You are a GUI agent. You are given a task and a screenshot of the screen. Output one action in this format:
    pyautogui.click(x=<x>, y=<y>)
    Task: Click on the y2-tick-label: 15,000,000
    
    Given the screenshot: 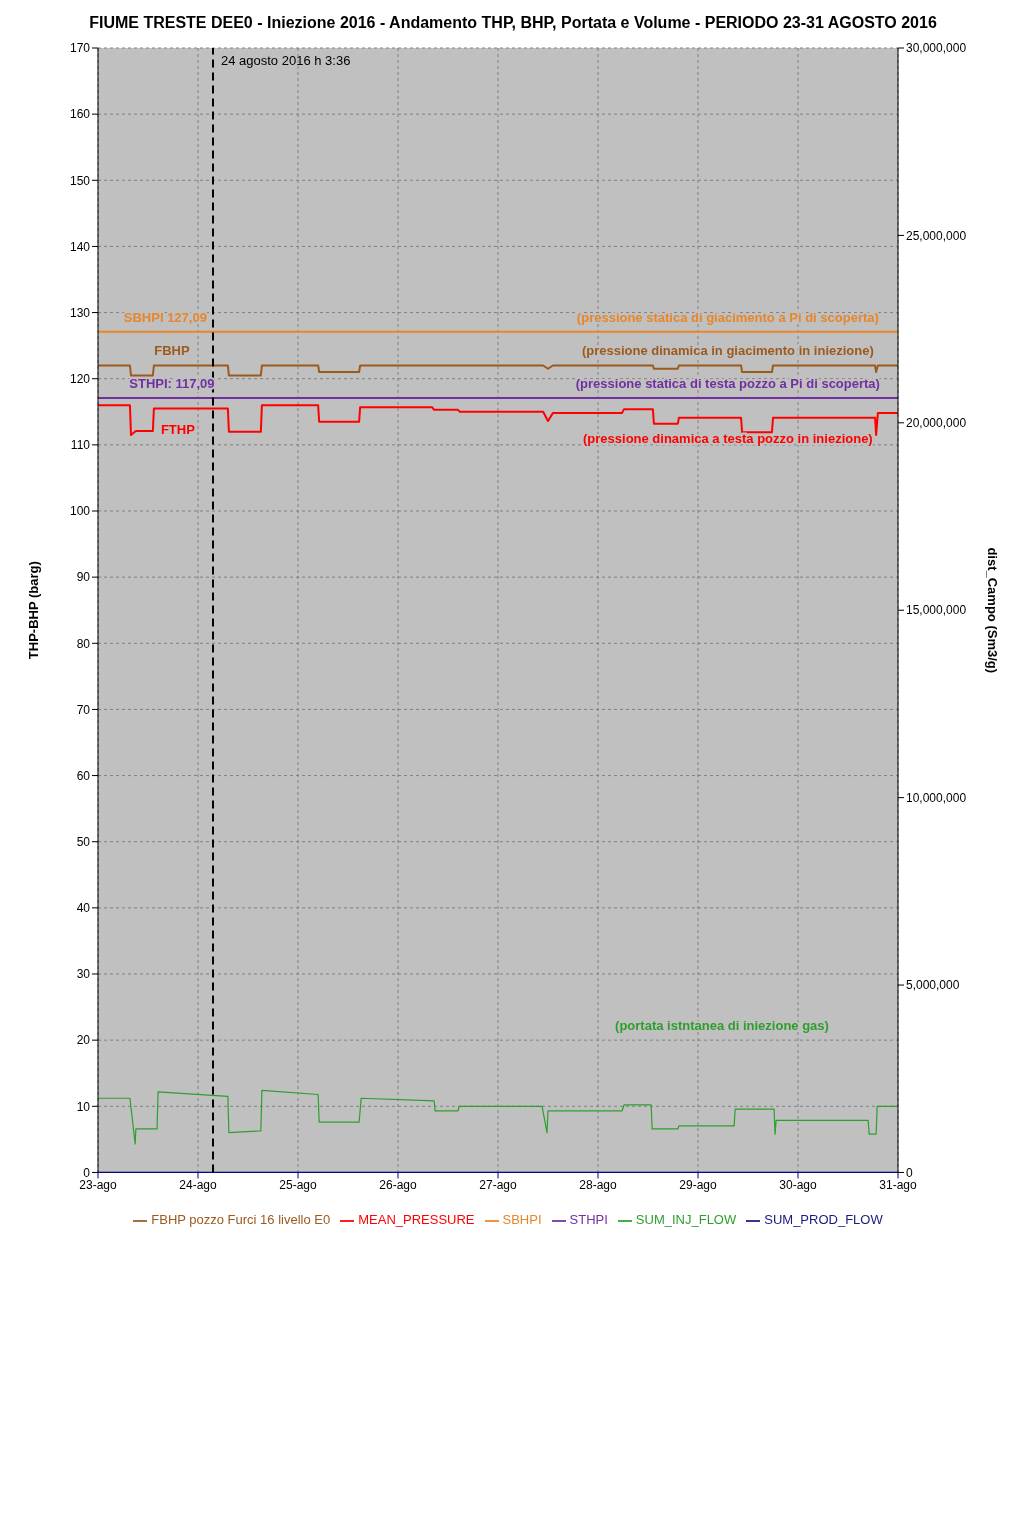 What is the action you would take?
    pyautogui.click(x=936, y=610)
    